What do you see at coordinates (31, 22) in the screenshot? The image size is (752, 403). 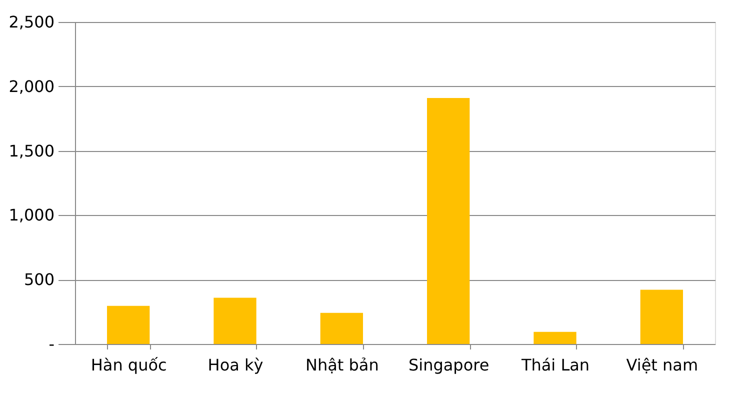 I see `y-tick-label: 2,500` at bounding box center [31, 22].